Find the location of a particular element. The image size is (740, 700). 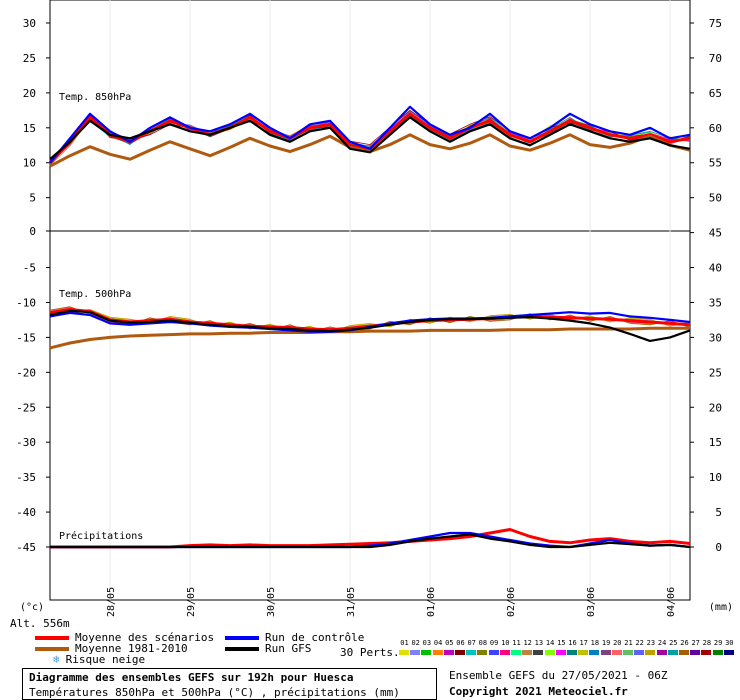

perturbation-key: 15 is located at coordinates (561, 647).